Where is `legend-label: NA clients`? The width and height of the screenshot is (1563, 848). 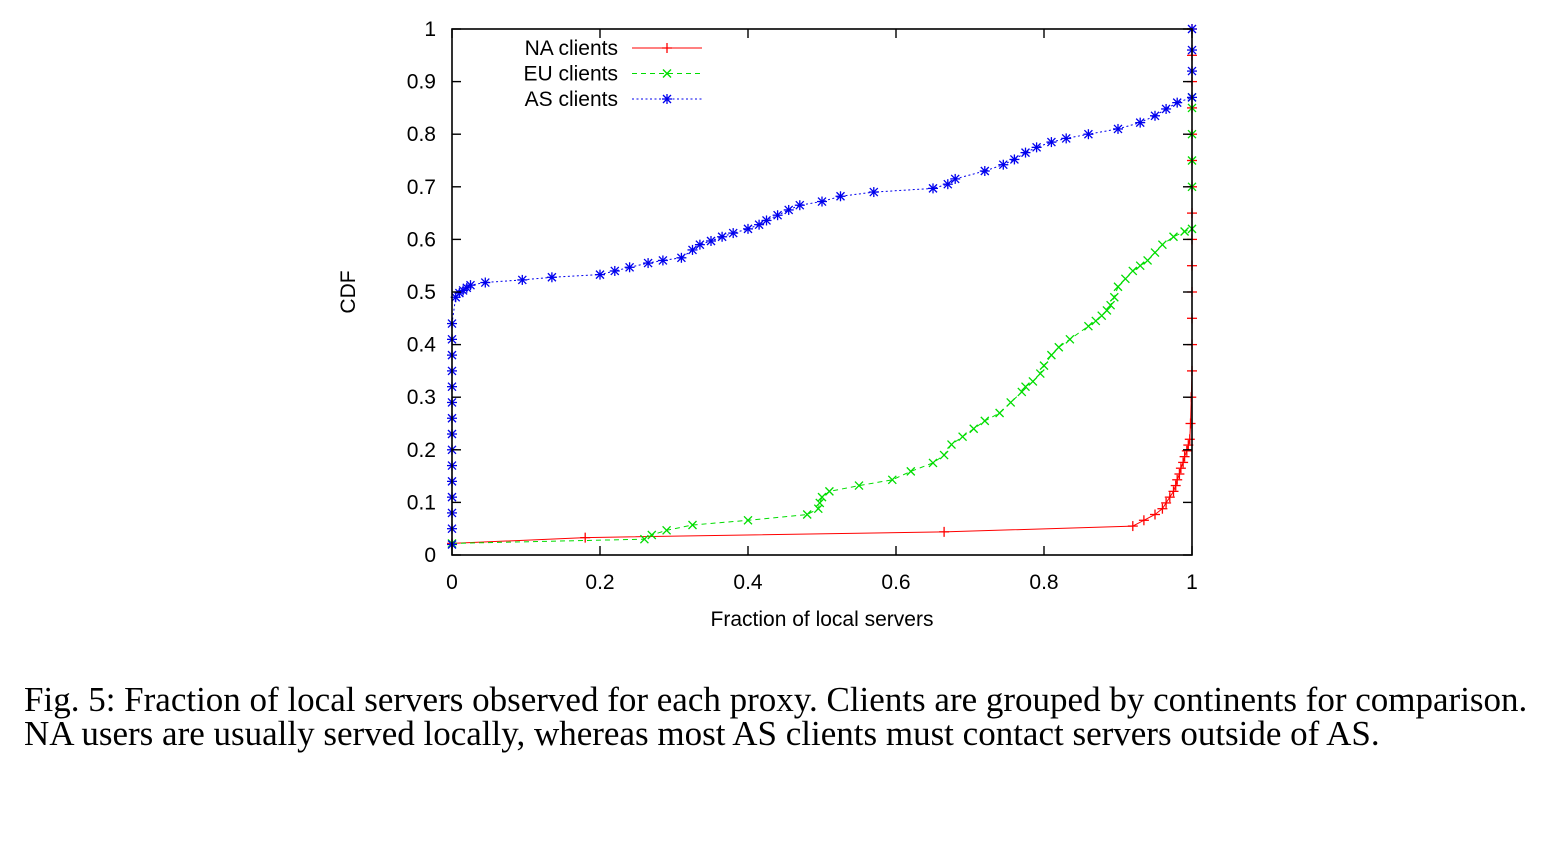 legend-label: NA clients is located at coordinates (571, 48).